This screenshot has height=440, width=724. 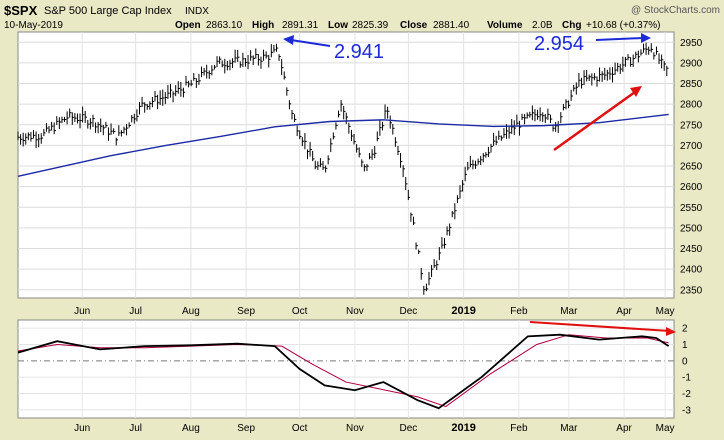 What do you see at coordinates (685, 329) in the screenshot?
I see `indicator-tick-label: 2` at bounding box center [685, 329].